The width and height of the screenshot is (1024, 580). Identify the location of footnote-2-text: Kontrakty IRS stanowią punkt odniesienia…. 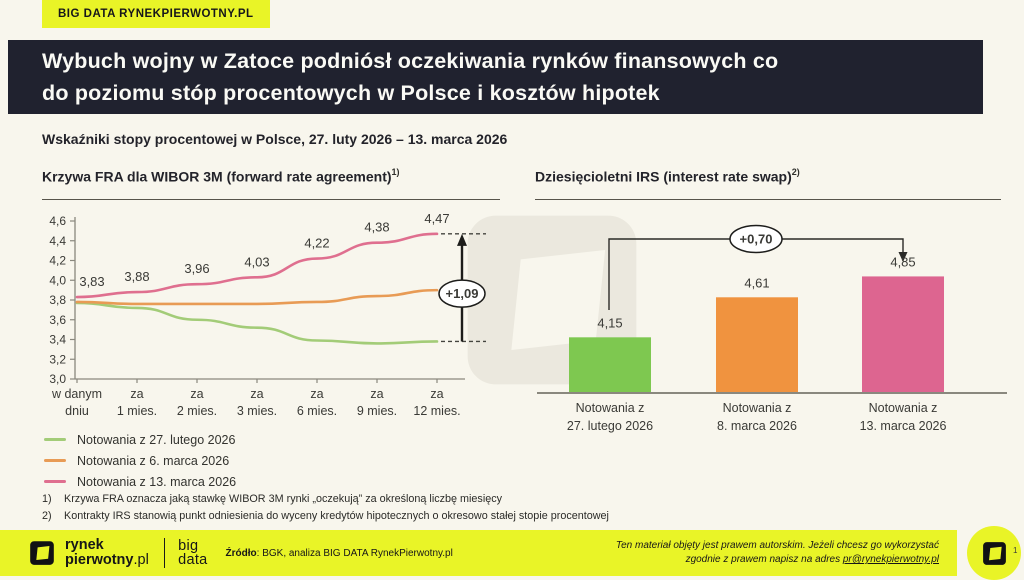
(336, 515).